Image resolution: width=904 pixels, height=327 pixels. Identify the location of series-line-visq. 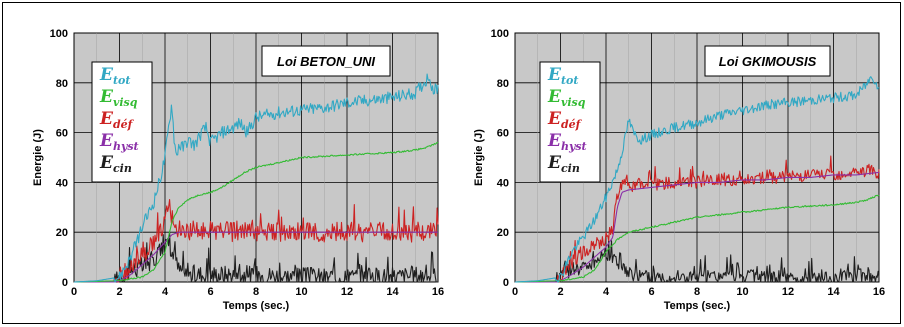
(697, 238).